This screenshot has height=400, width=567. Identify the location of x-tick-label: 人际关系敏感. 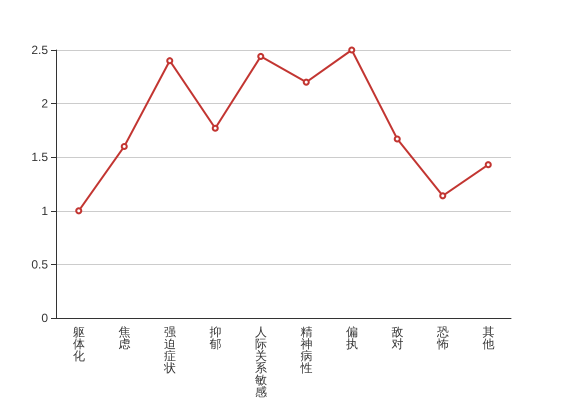
(260, 362).